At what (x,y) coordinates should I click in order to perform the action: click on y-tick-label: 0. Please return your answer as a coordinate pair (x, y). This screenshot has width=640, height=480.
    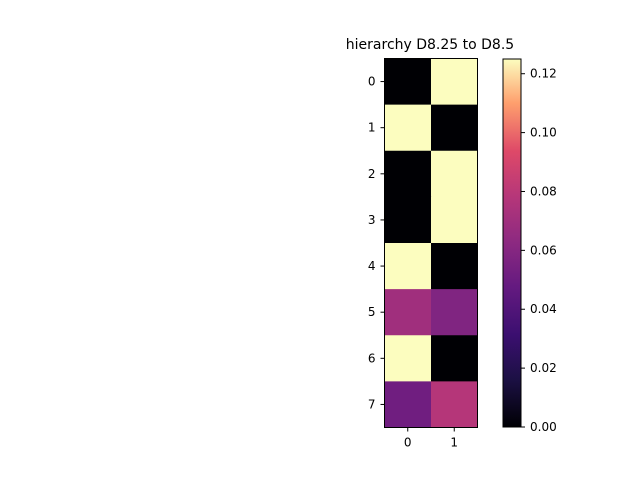
    Looking at the image, I should click on (372, 82).